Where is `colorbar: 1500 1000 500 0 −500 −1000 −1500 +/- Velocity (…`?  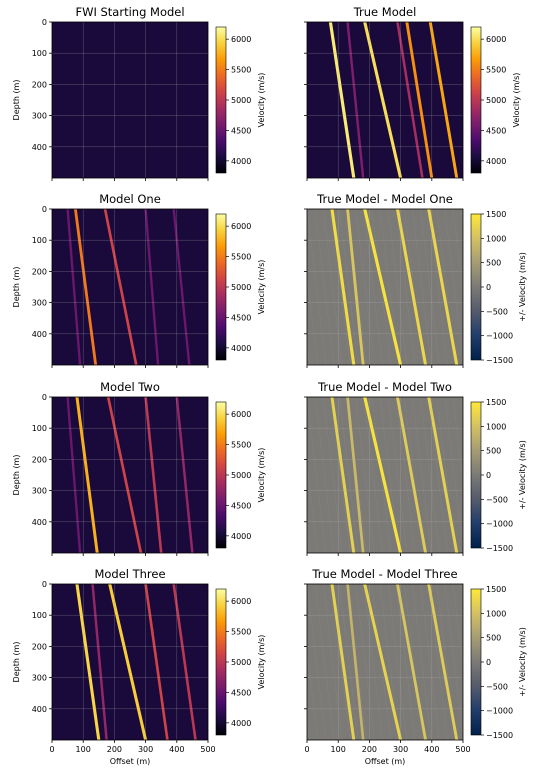 colorbar: 1500 1000 500 0 −500 −1000 −1500 +/- Velocity (… is located at coordinates (498, 475).